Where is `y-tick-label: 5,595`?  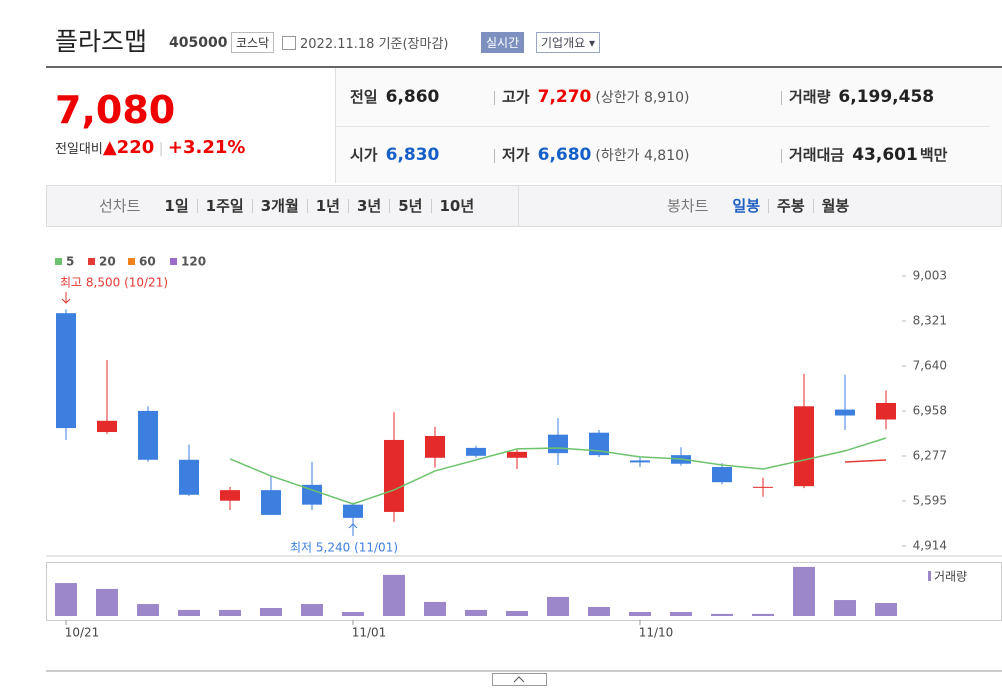 y-tick-label: 5,595 is located at coordinates (930, 501).